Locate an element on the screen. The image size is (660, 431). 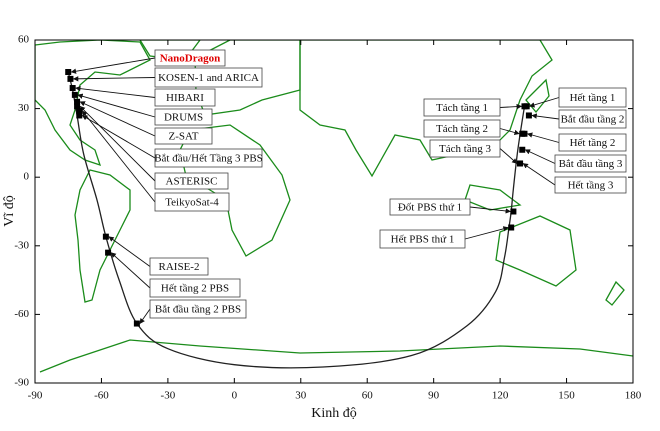
event-label: Bắt đầu tầng 2 PBS is located at coordinates (198, 310).